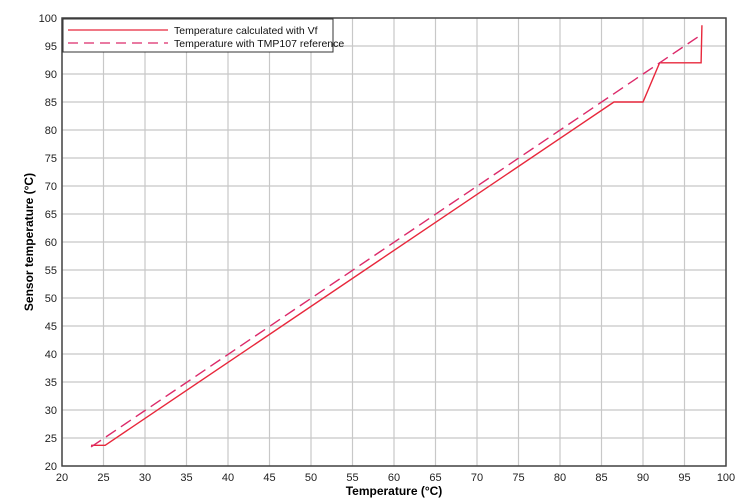 This screenshot has height=504, width=740. Describe the element at coordinates (51, 103) in the screenshot. I see `y-tick-label: 85` at that location.